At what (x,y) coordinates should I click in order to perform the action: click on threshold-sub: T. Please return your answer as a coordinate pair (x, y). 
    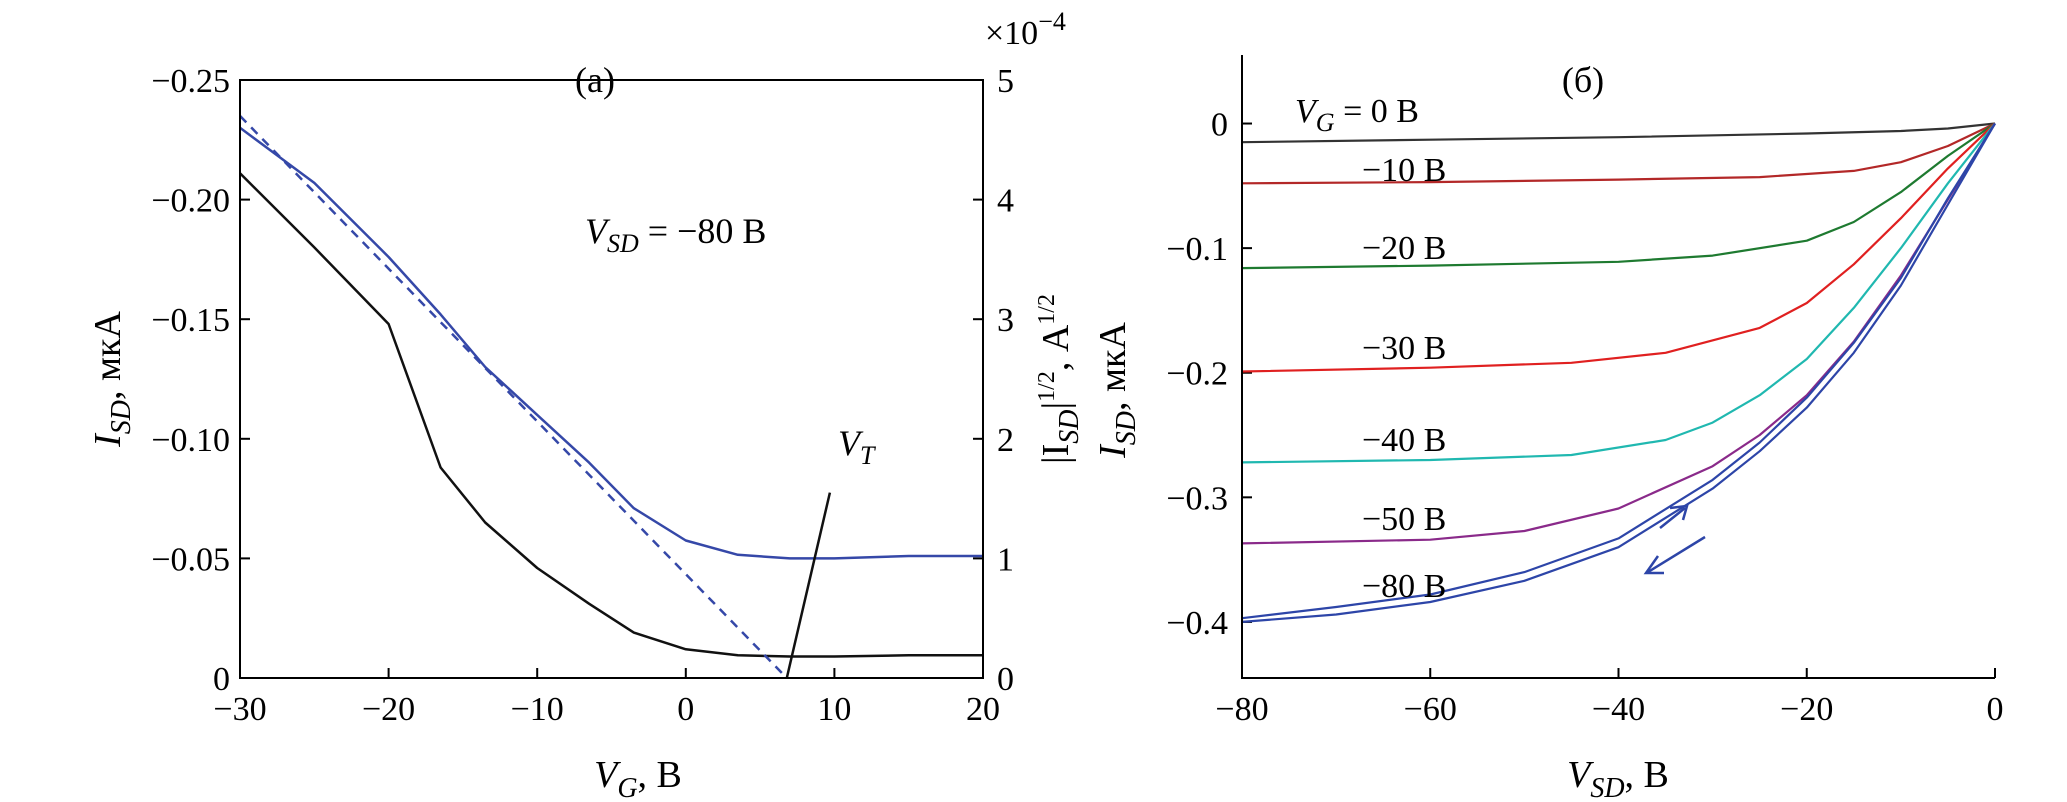
    Looking at the image, I should click on (868, 455).